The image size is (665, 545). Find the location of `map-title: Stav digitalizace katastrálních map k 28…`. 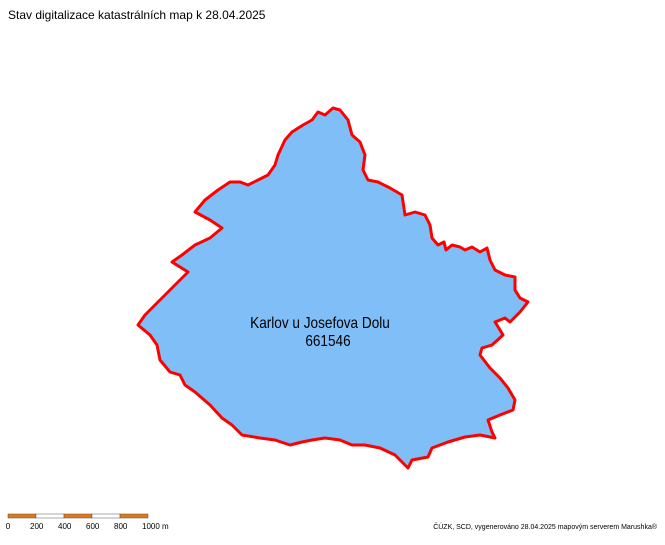

map-title: Stav digitalizace katastrálních map k 28… is located at coordinates (137, 15).